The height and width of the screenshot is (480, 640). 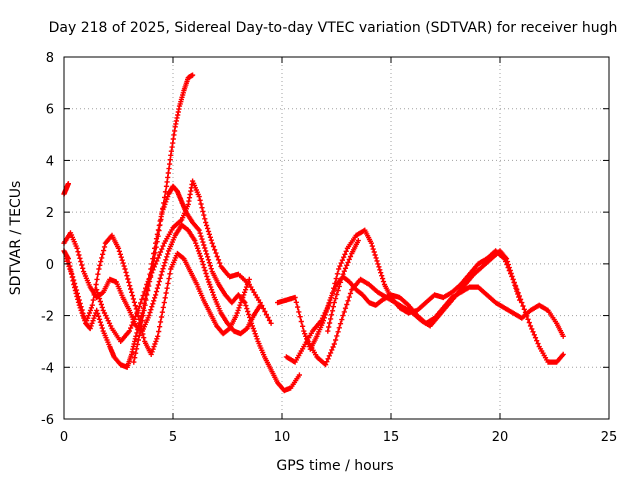 What do you see at coordinates (50, 110) in the screenshot?
I see `y-tick-label: 6` at bounding box center [50, 110].